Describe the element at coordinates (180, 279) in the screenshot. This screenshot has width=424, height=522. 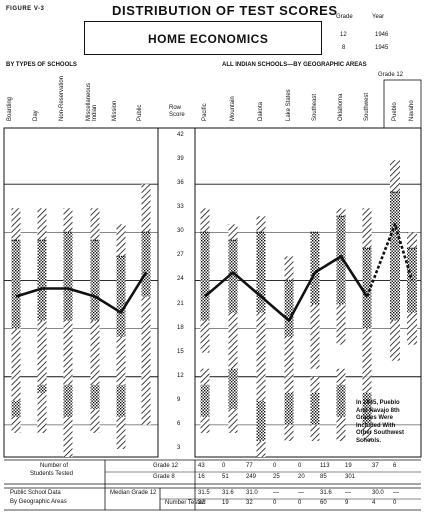
I see `y-tick-label: 24` at that location.